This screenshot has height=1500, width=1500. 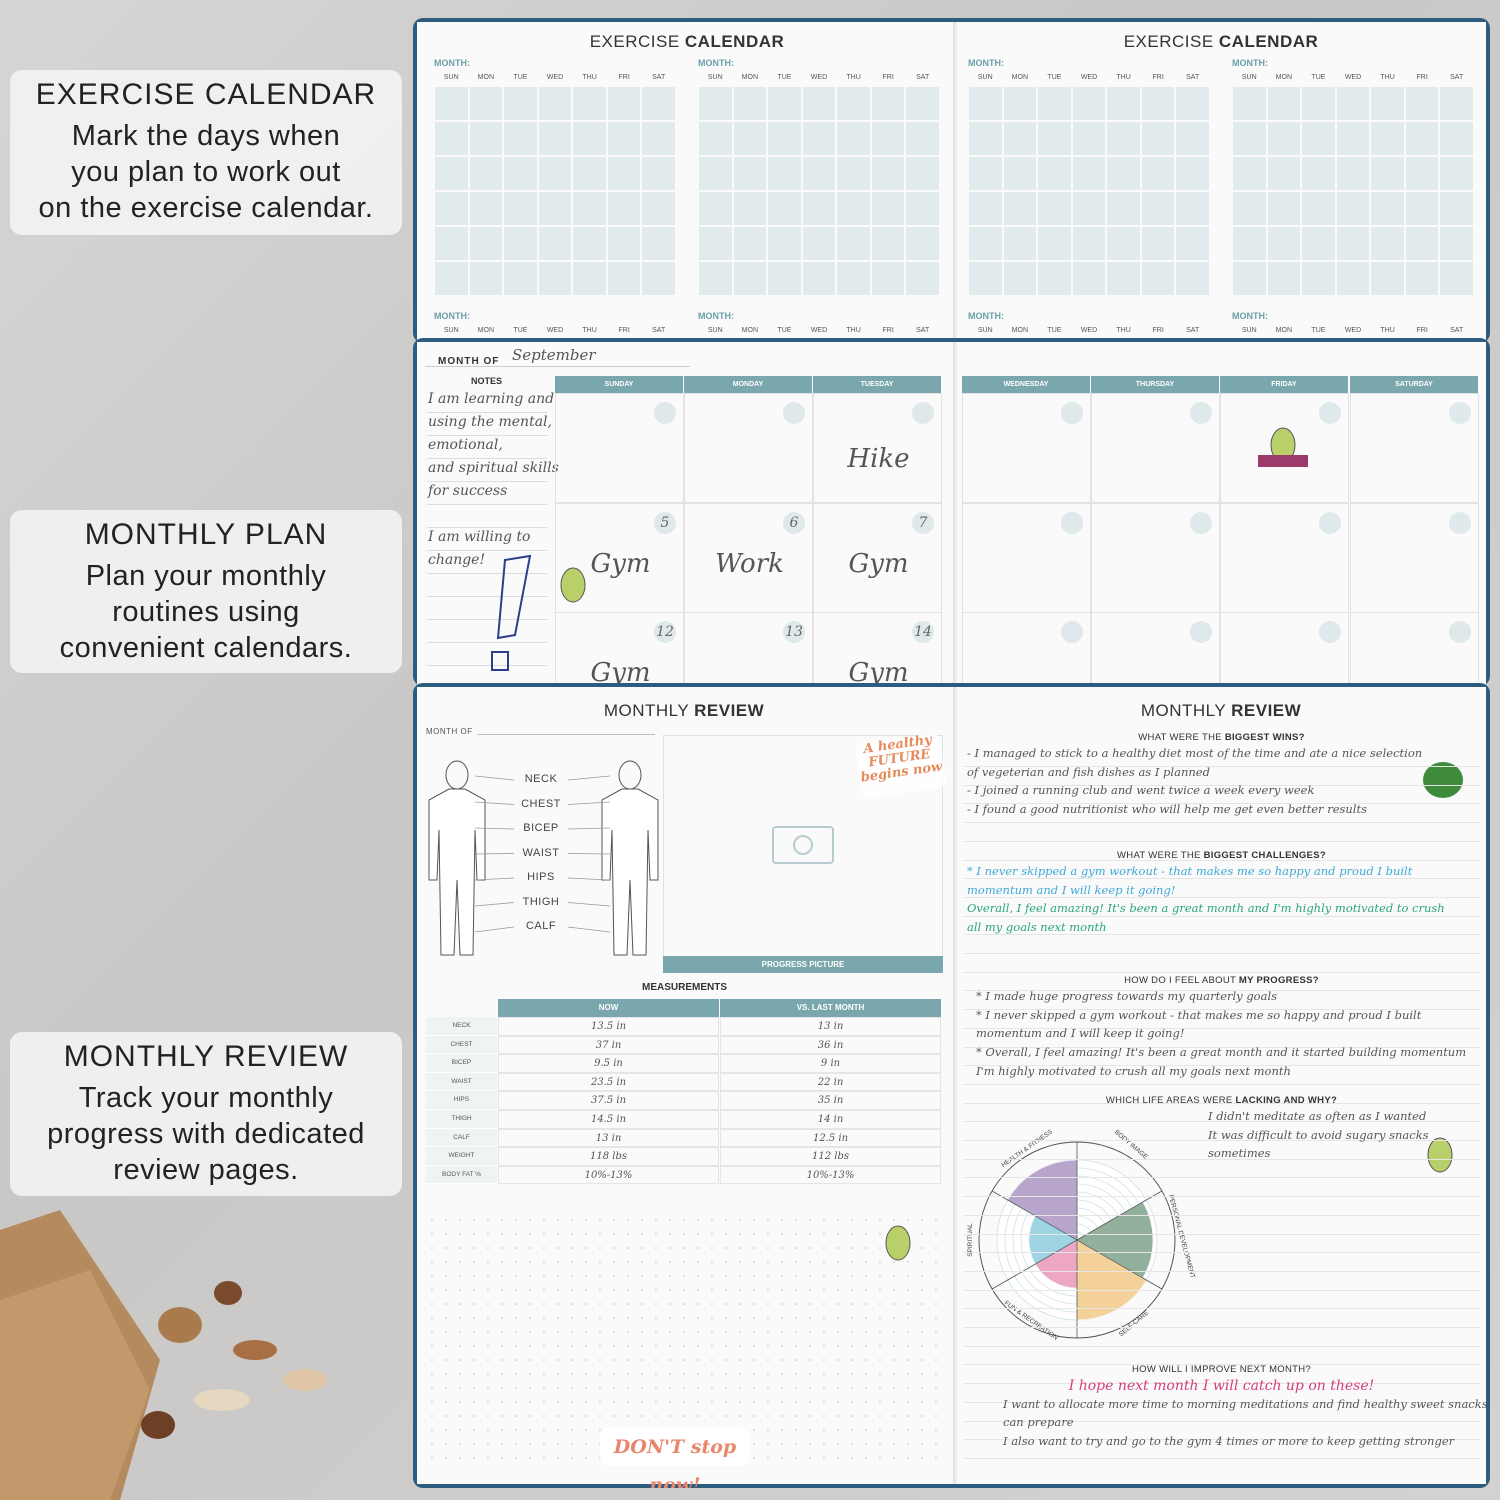 I want to click on date-circle: 6, so click(x=794, y=523).